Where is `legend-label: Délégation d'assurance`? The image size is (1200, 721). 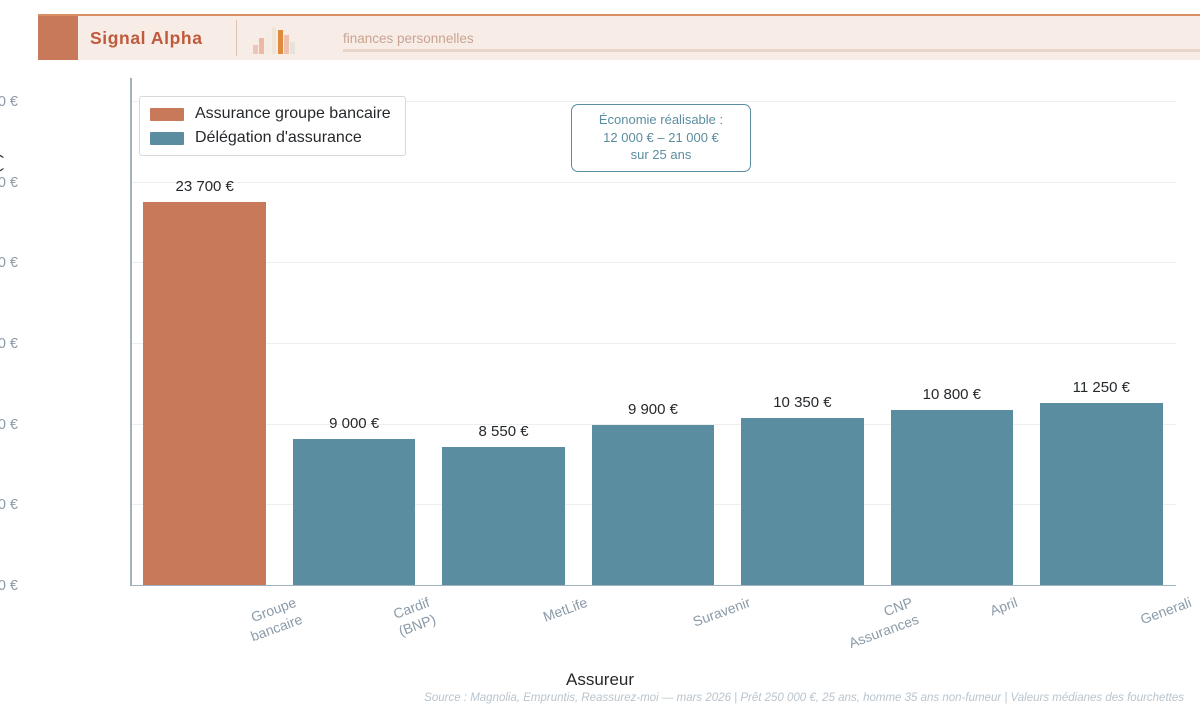
legend-label: Délégation d'assurance is located at coordinates (278, 137).